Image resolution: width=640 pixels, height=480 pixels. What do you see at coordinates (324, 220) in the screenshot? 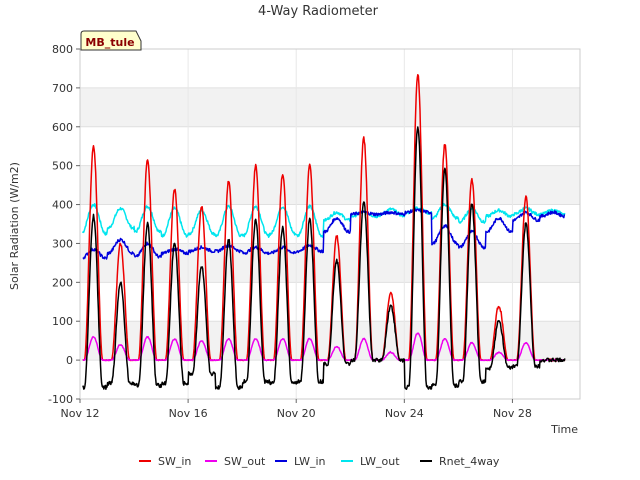
I see `series-line-lw-out` at bounding box center [324, 220].